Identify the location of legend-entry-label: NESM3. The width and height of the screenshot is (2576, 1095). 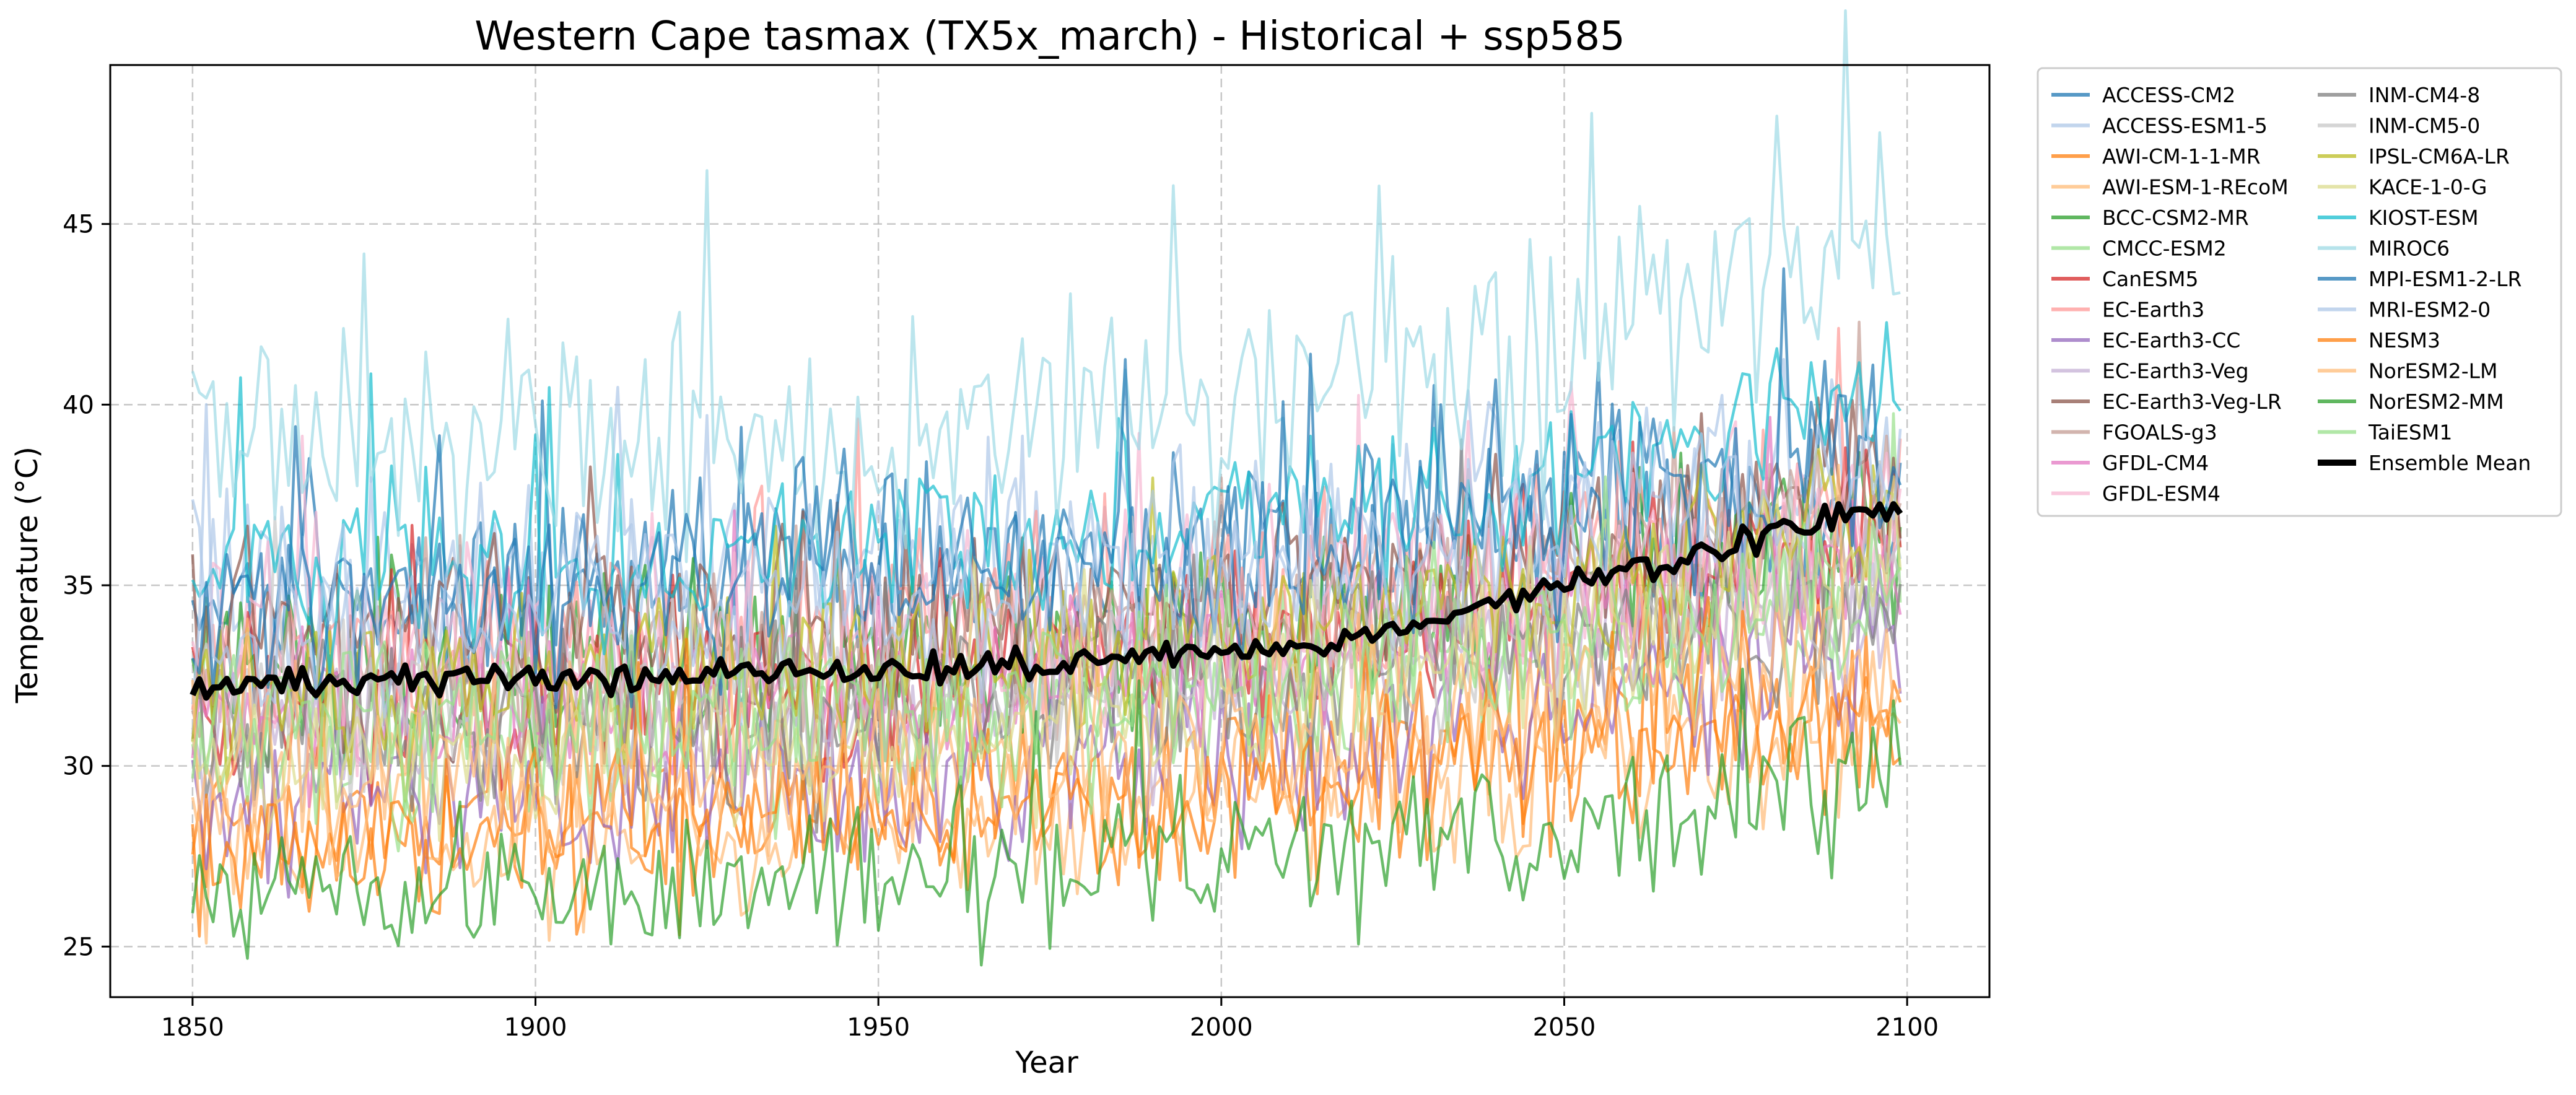
(2404, 340).